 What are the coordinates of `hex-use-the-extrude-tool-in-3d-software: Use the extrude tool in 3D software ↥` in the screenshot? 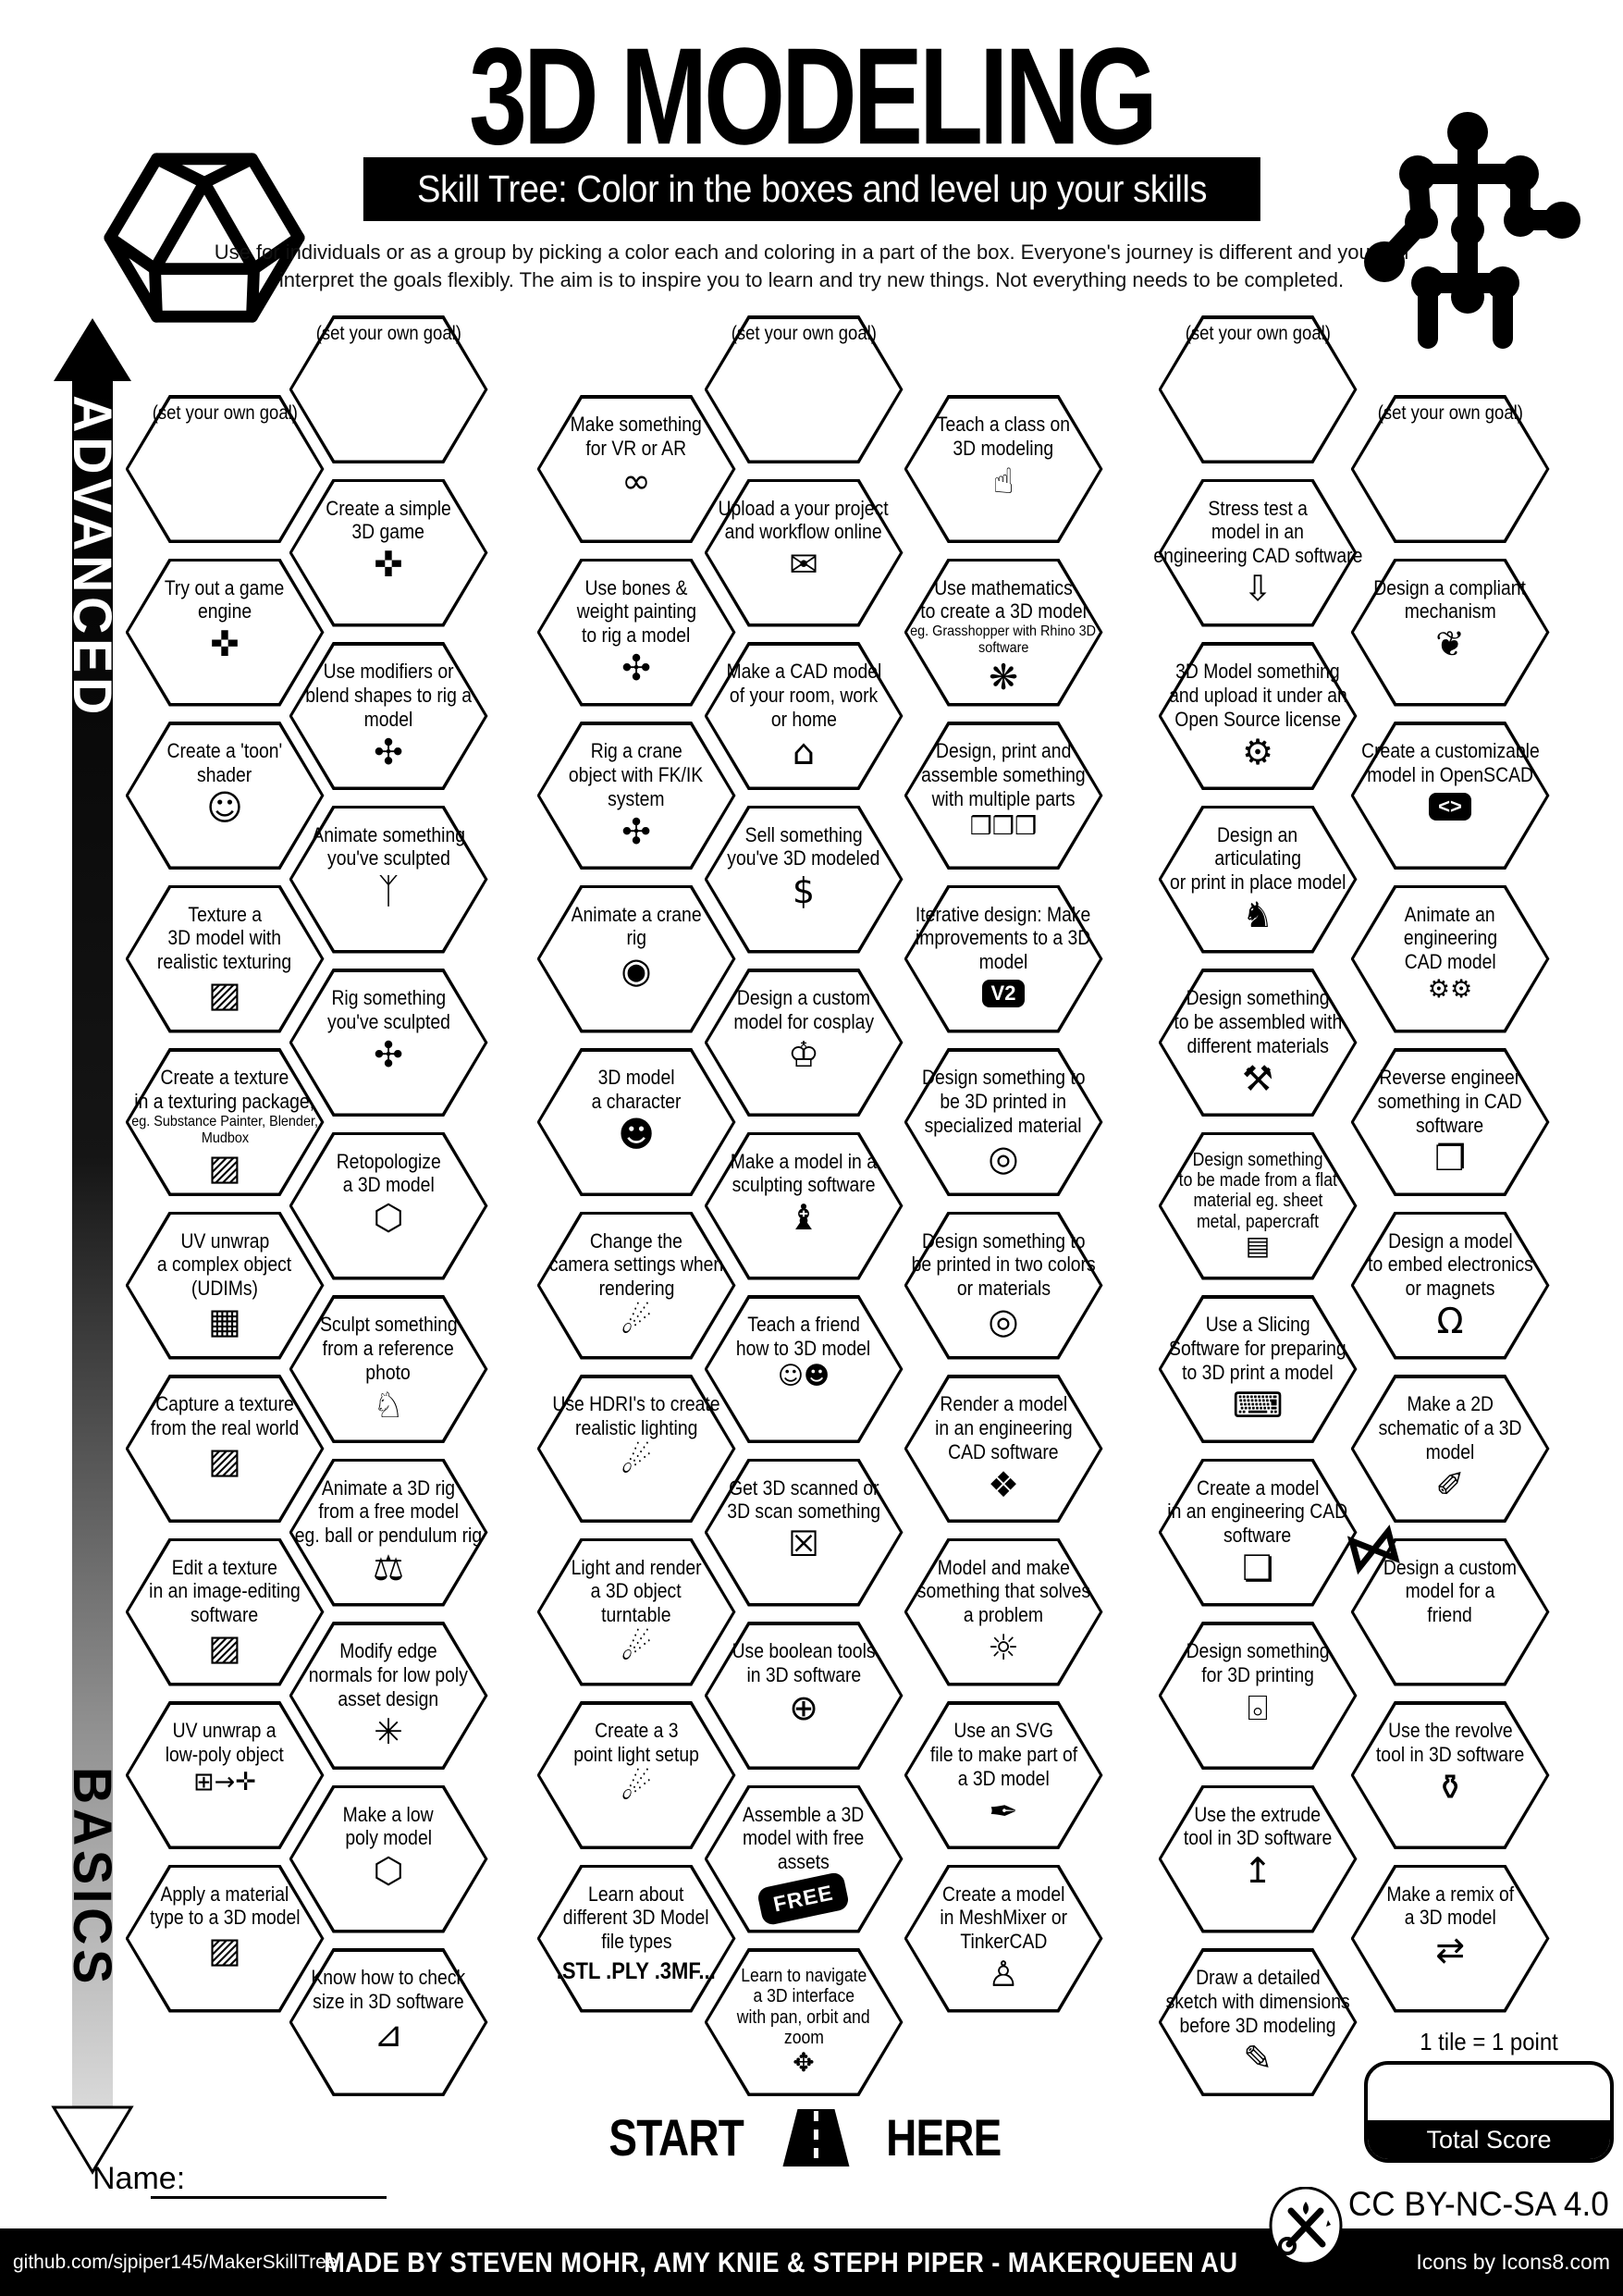 It's located at (1258, 1858).